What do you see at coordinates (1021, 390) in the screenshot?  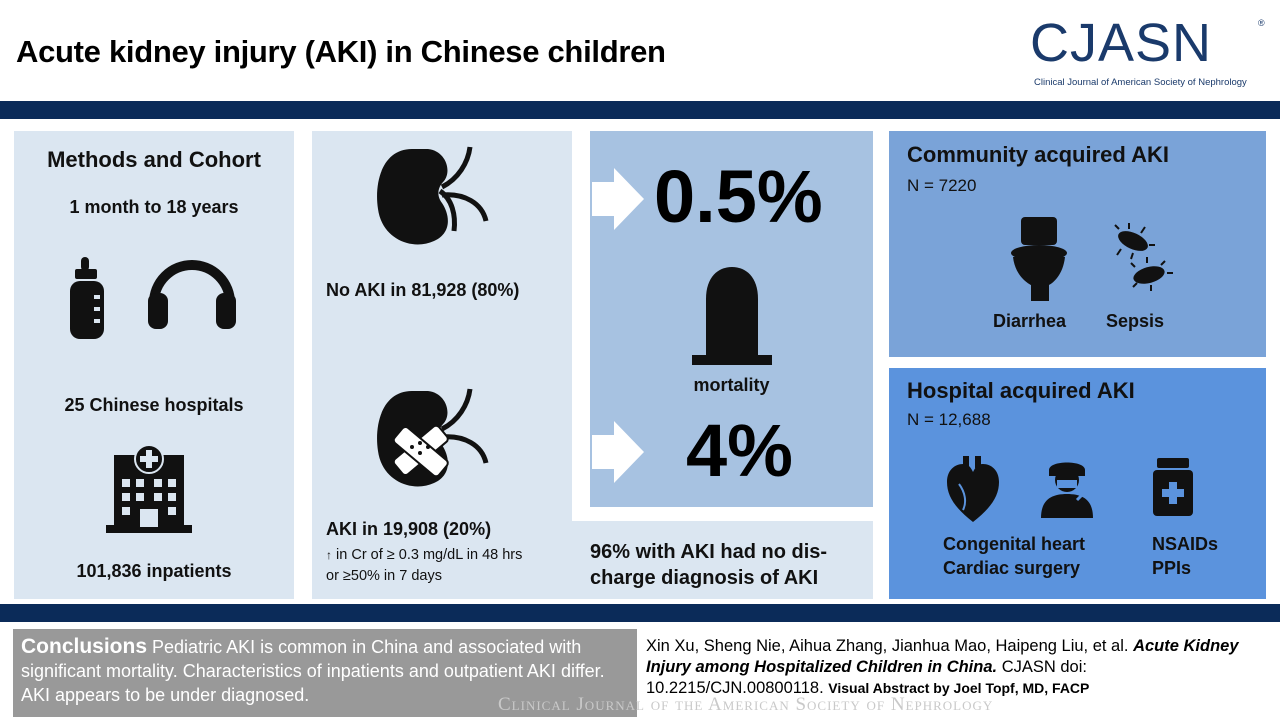 I see `hospital-heading: Hospital acquired AKI` at bounding box center [1021, 390].